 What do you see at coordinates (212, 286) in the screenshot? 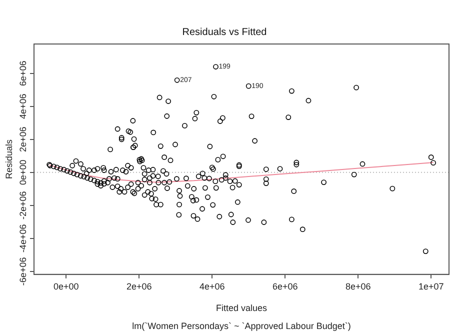
I see `x-tick-label: 4e+06` at bounding box center [212, 286].